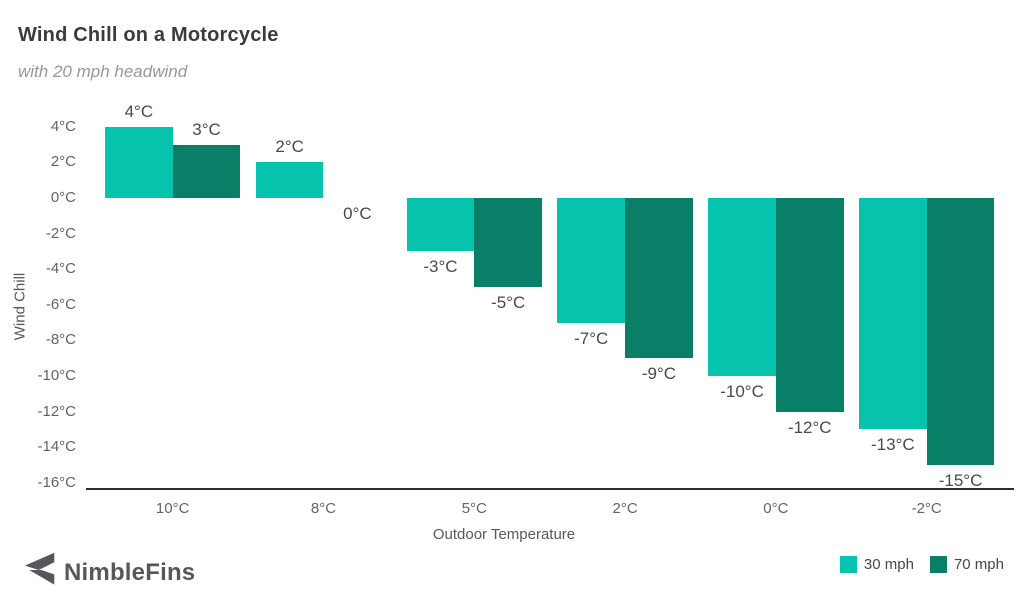 The image size is (1024, 602). What do you see at coordinates (56, 482) in the screenshot?
I see `y-tick-label: -16°C` at bounding box center [56, 482].